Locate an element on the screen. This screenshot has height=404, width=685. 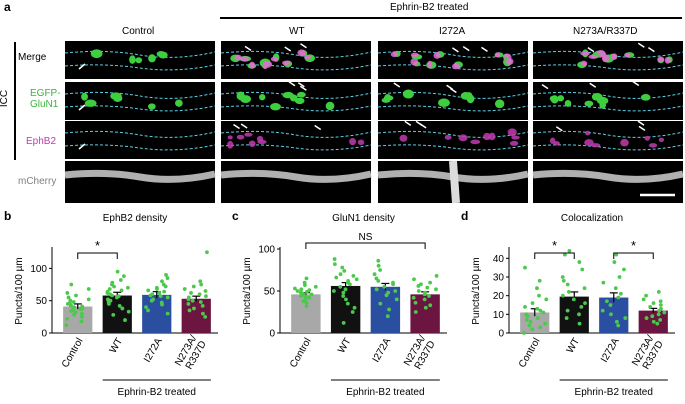
bar is located at coordinates (345, 309).